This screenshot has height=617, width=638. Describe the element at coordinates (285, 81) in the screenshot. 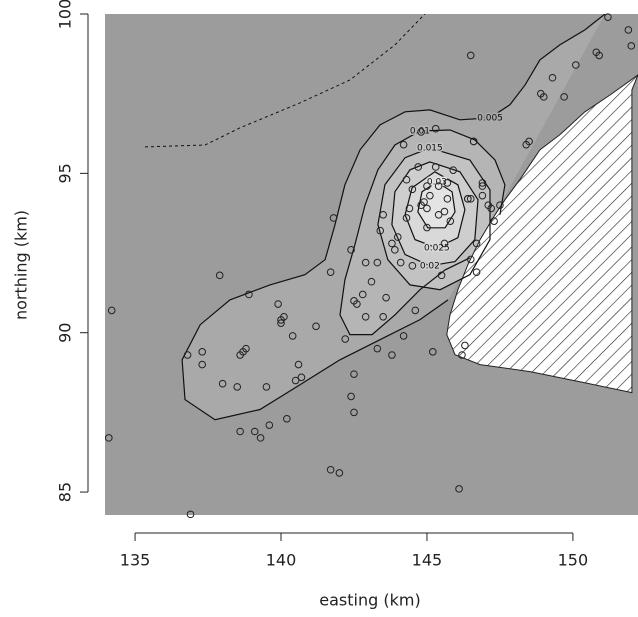

I see `dashed-contour` at that location.